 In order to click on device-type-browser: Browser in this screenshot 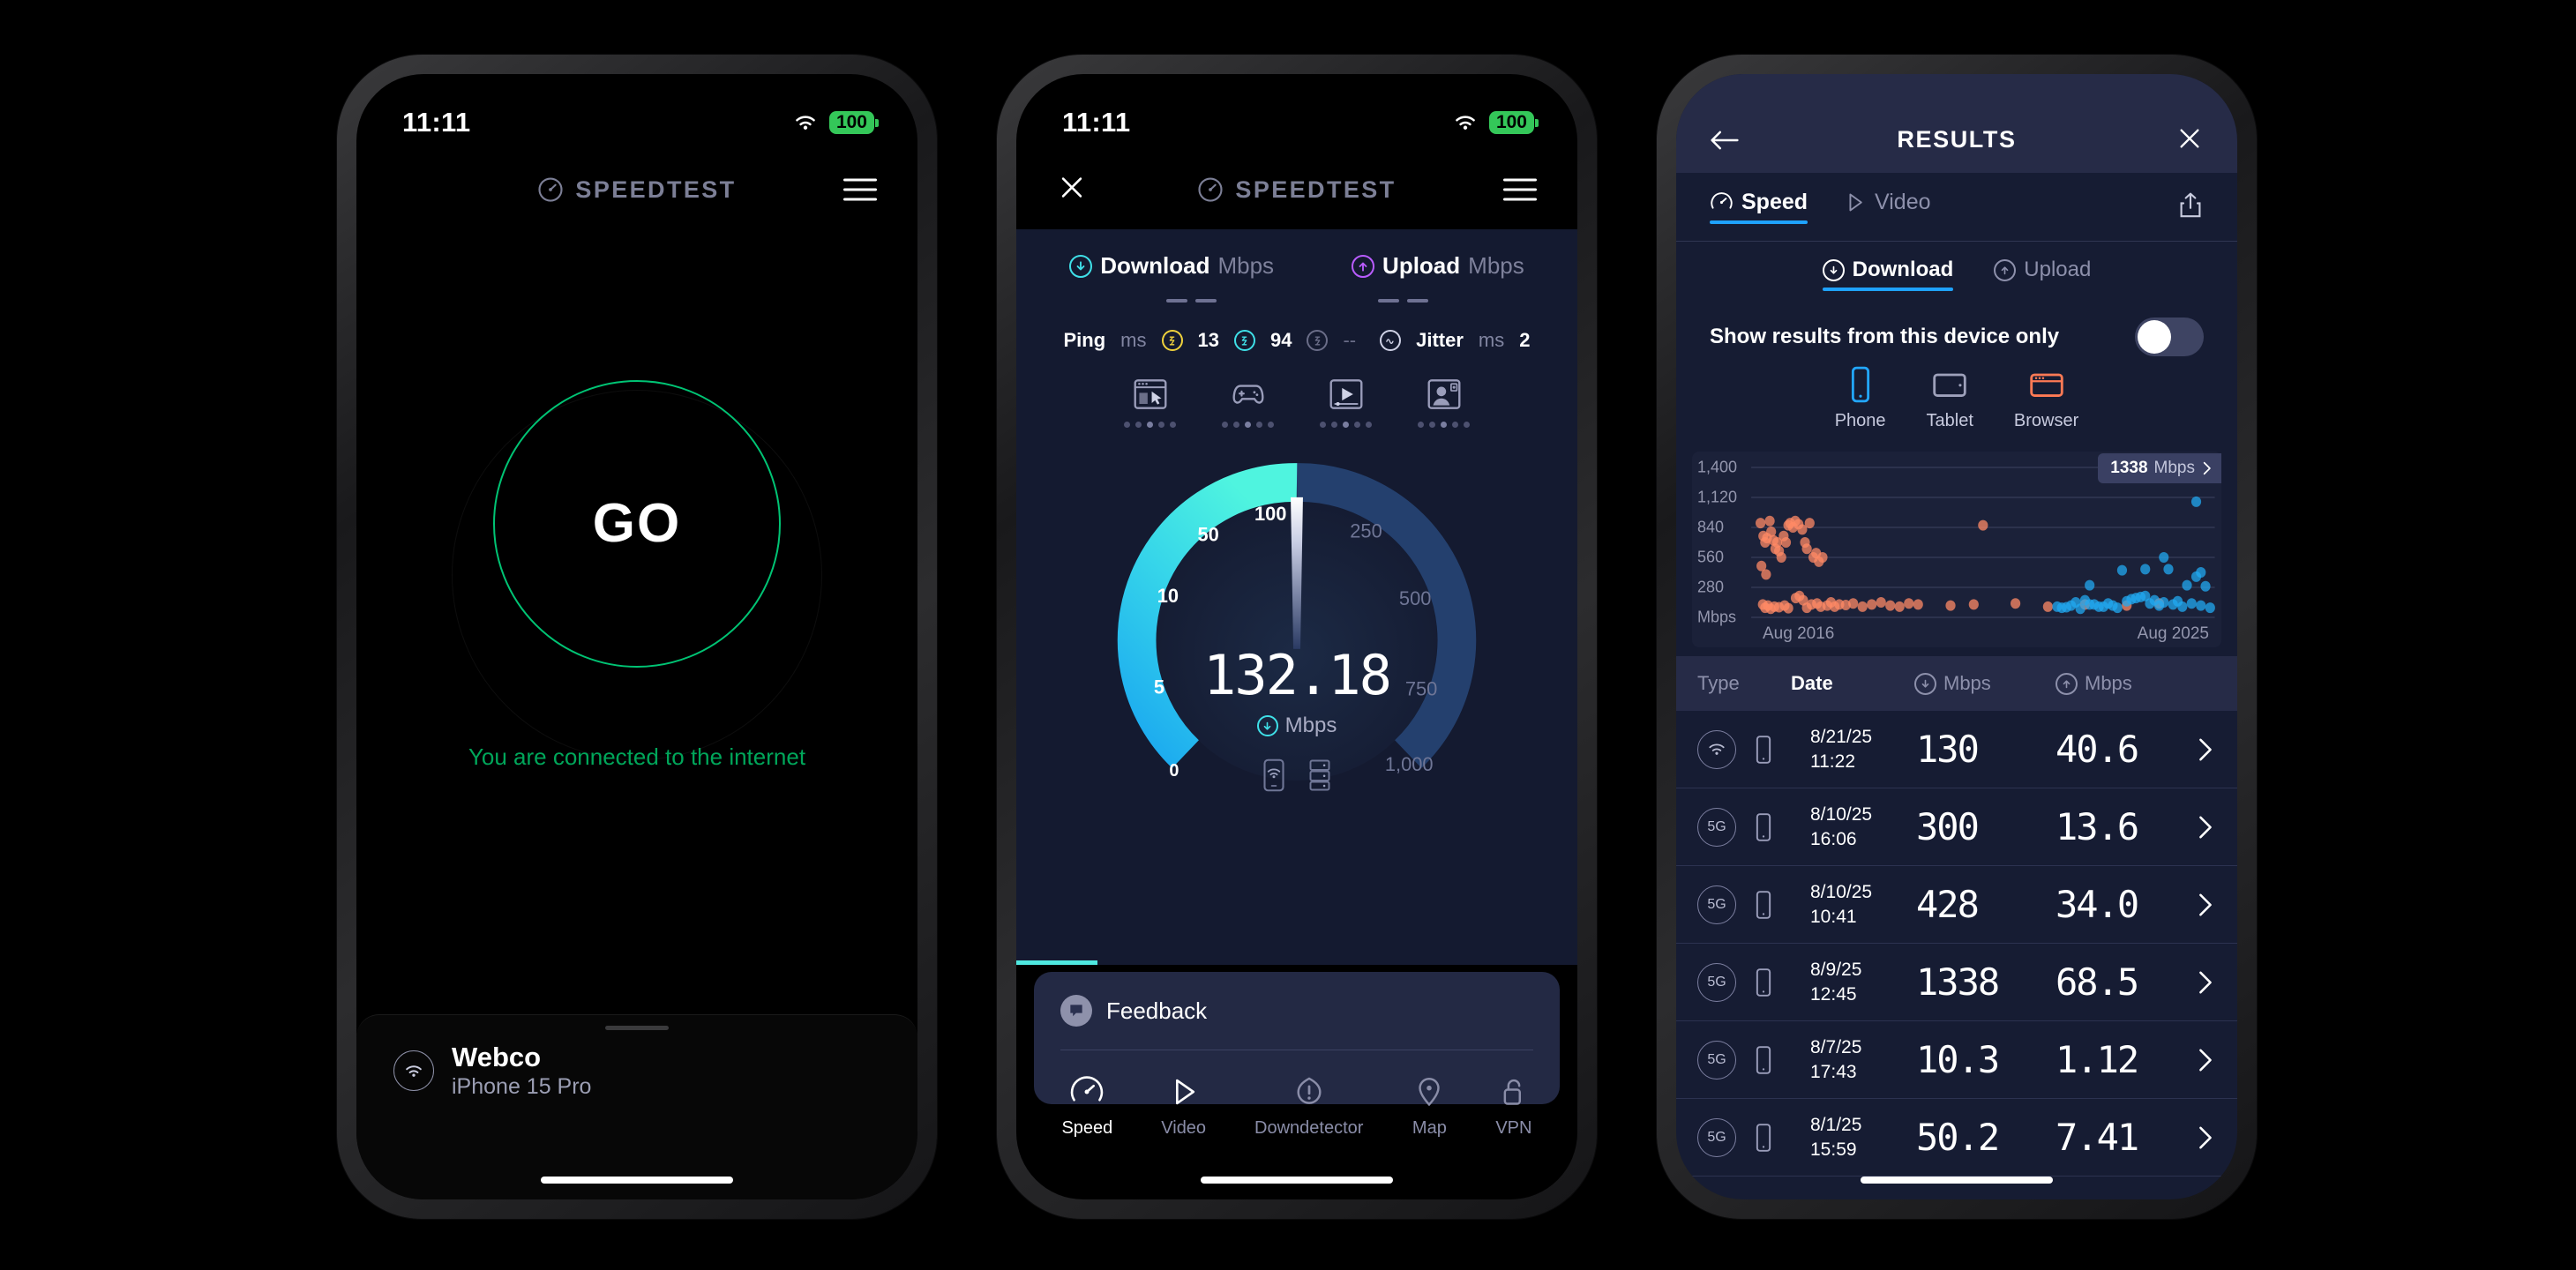, I will do `click(2046, 398)`.